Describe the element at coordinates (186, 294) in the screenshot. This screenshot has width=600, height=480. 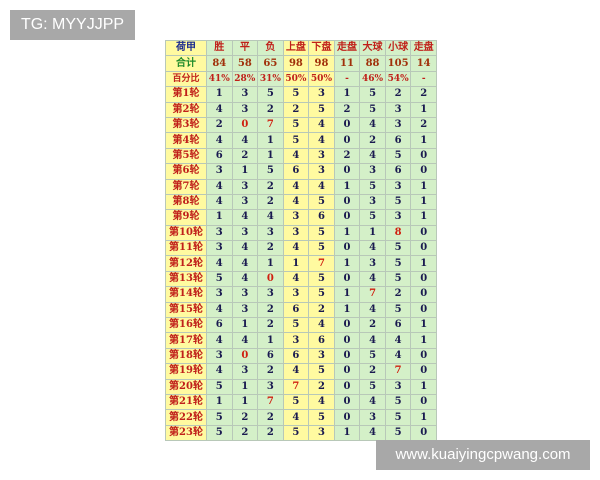
I see `row-label: 第14轮` at that location.